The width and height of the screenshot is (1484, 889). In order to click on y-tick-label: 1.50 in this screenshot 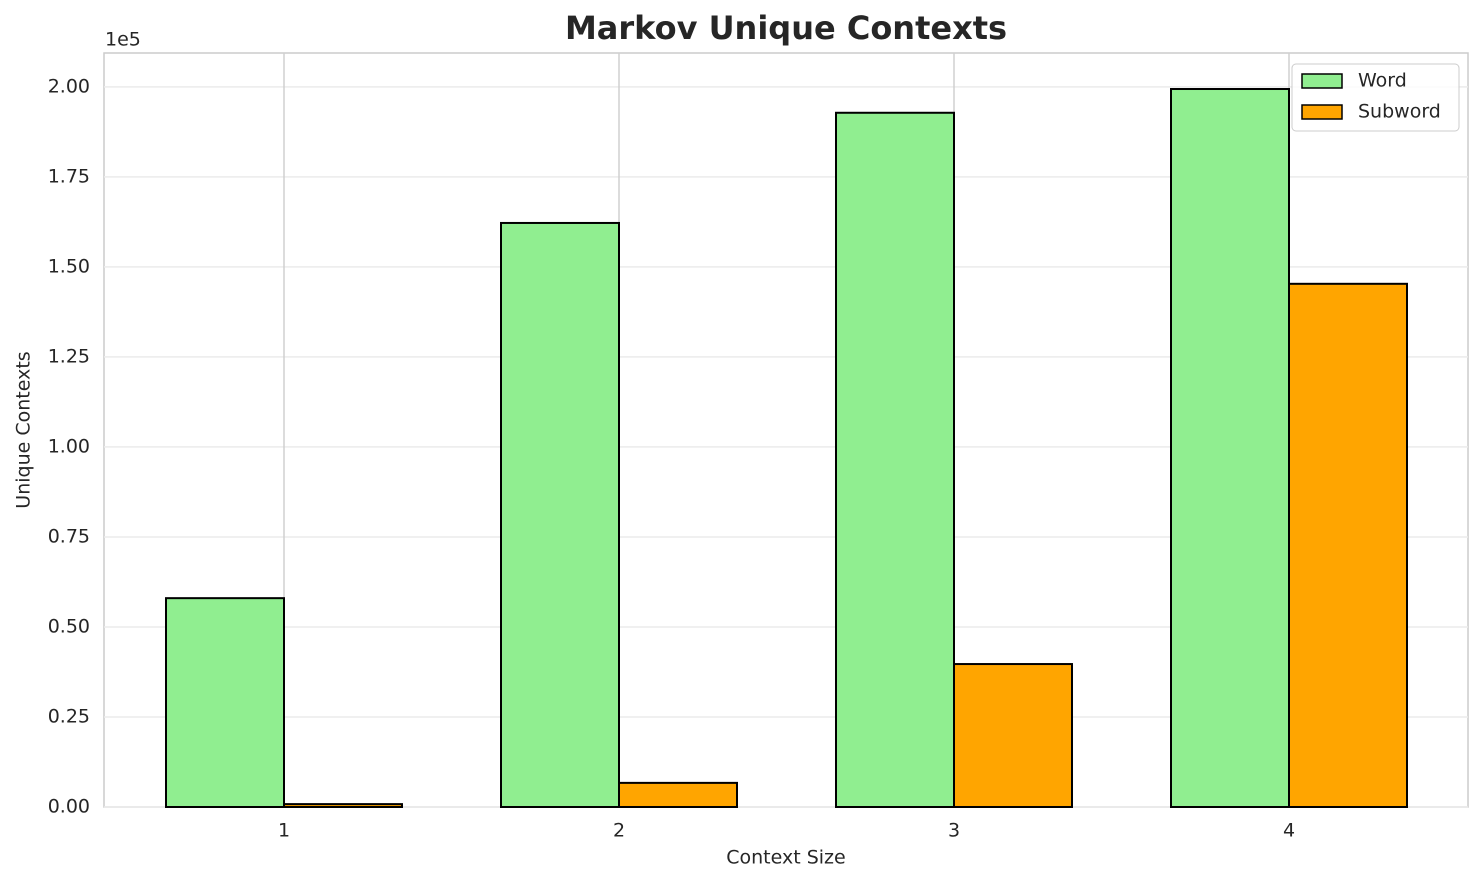, I will do `click(69, 266)`.